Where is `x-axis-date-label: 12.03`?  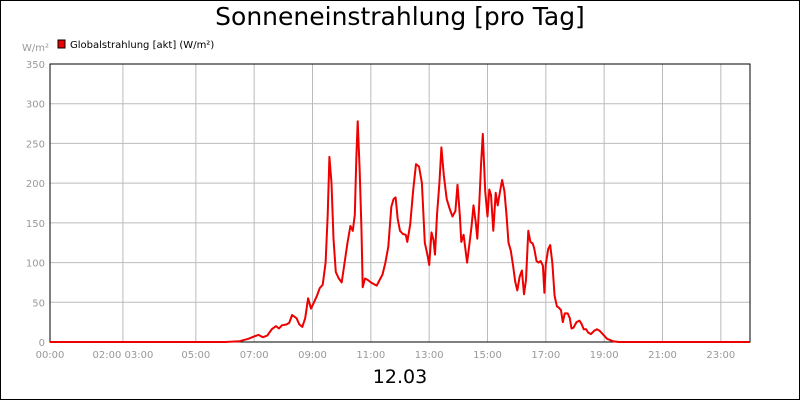
x-axis-date-label: 12.03 is located at coordinates (400, 377).